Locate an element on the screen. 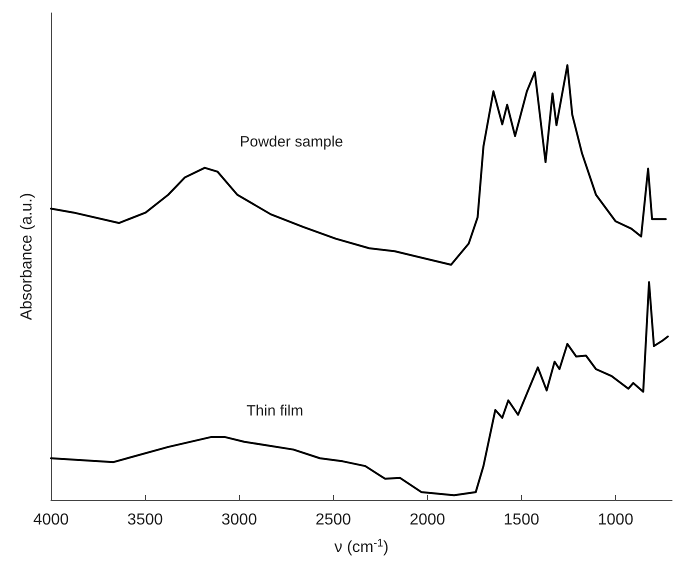 The width and height of the screenshot is (678, 573). series-label: Thin film is located at coordinates (275, 411).